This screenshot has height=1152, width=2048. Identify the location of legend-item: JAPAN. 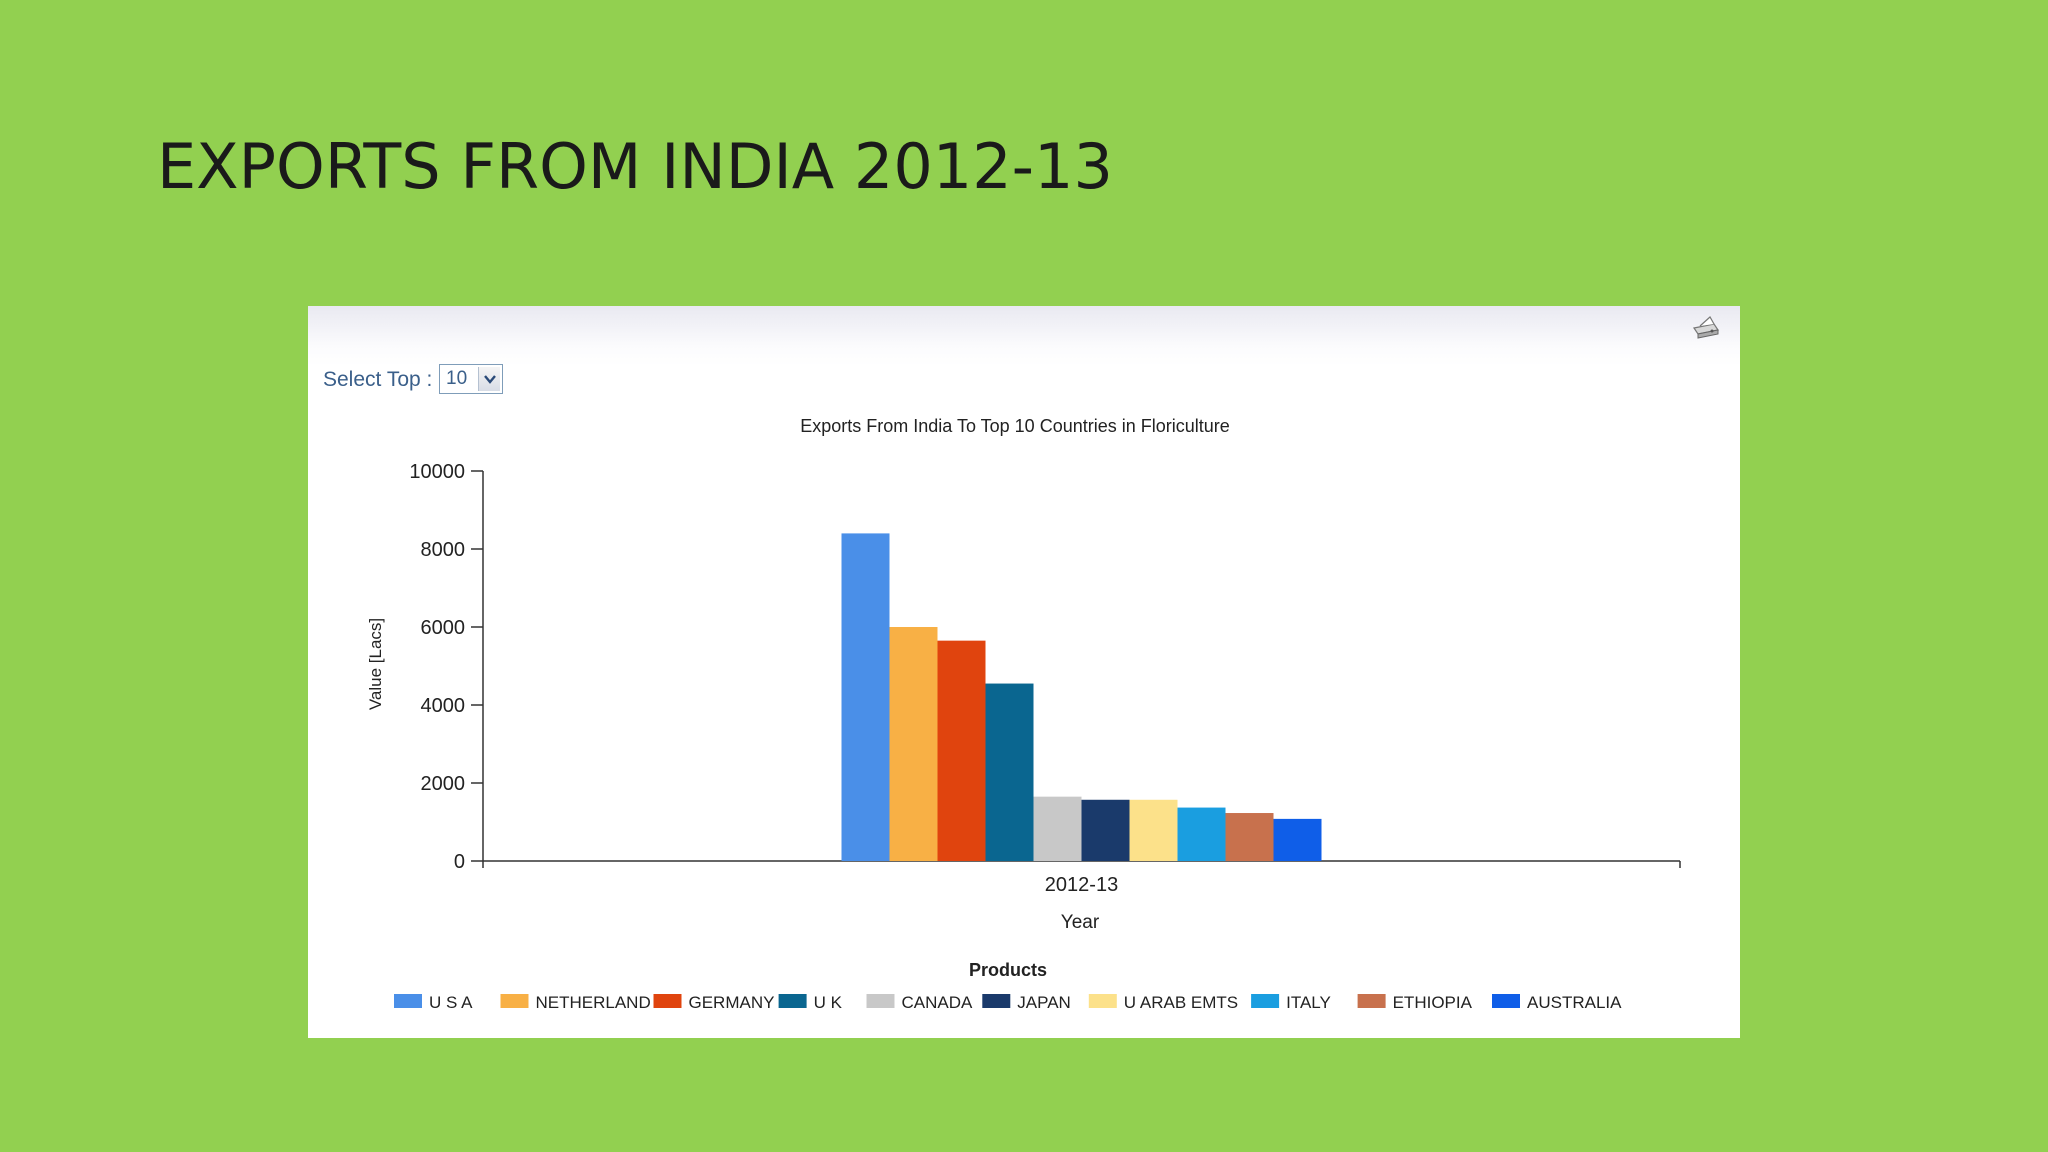
(1026, 1002).